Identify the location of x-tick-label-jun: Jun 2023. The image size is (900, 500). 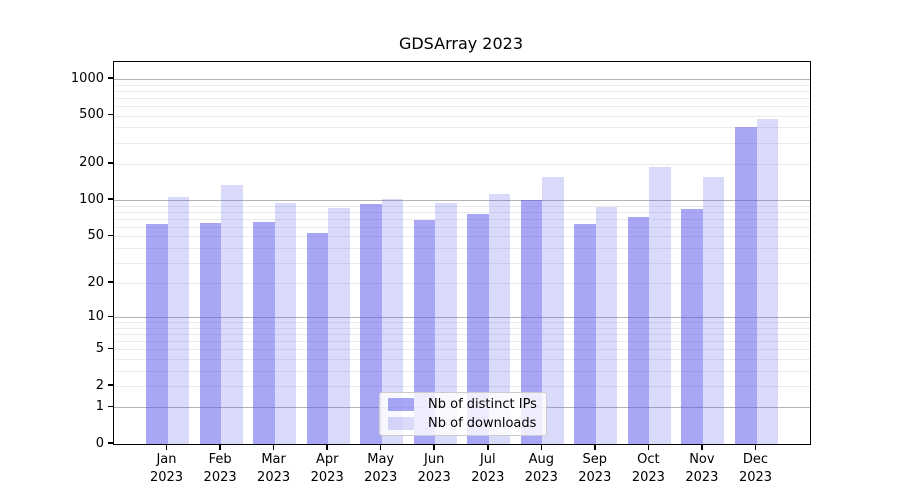
(434, 469).